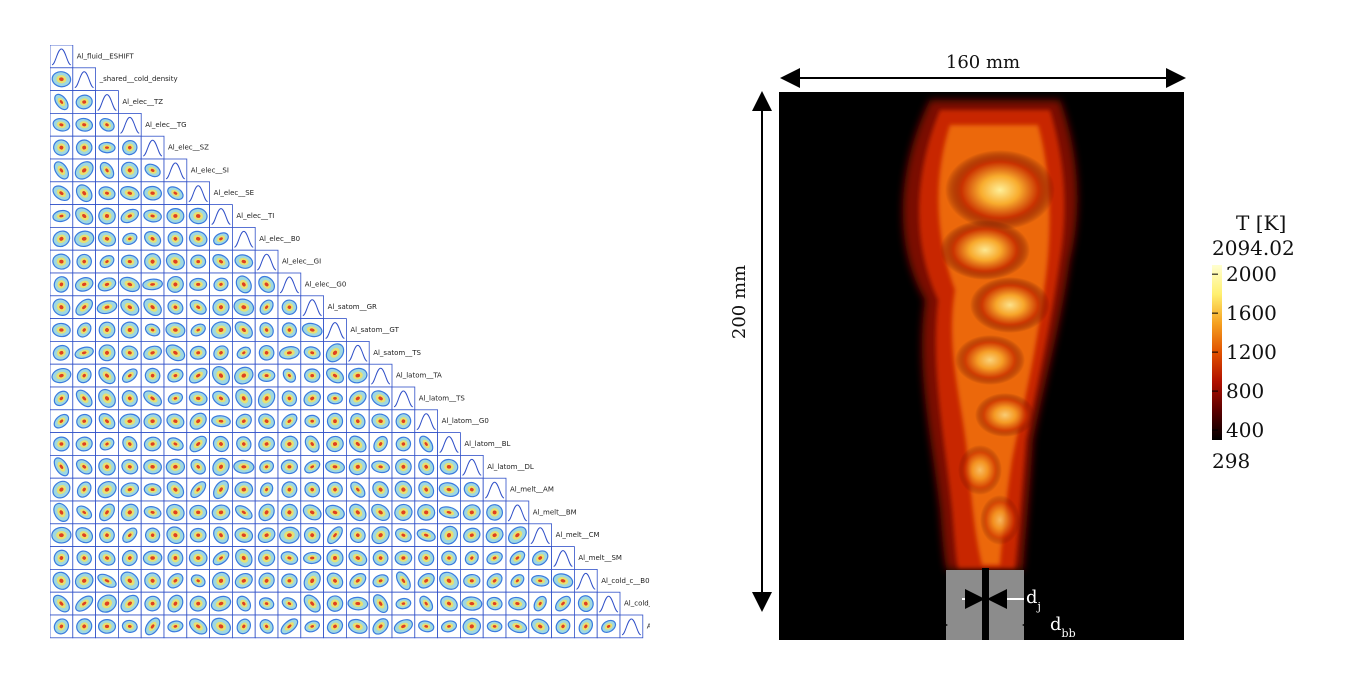  I want to click on colorbar-tick-label: 800, so click(1245, 391).